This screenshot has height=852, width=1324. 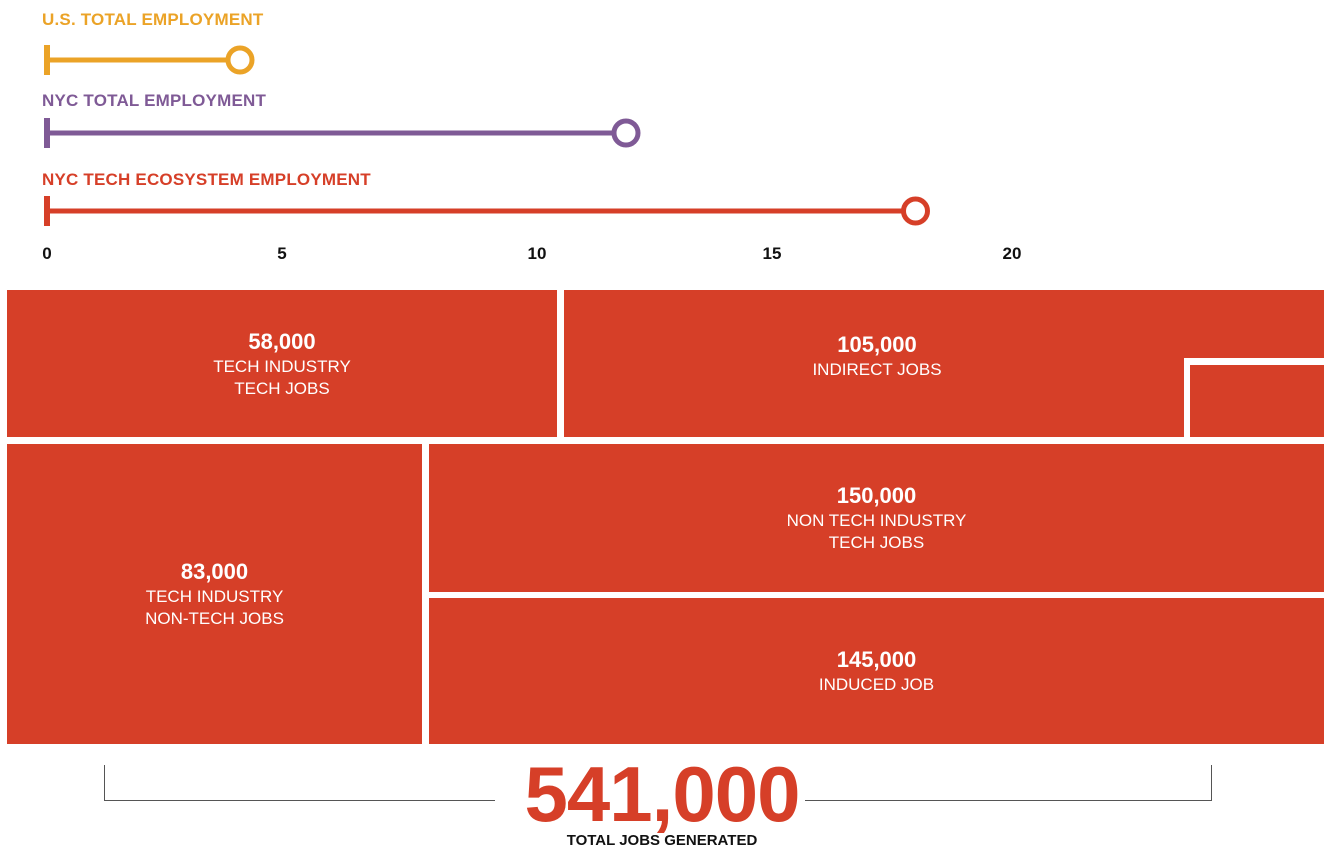 I want to click on block-value: 105,000, so click(x=877, y=344).